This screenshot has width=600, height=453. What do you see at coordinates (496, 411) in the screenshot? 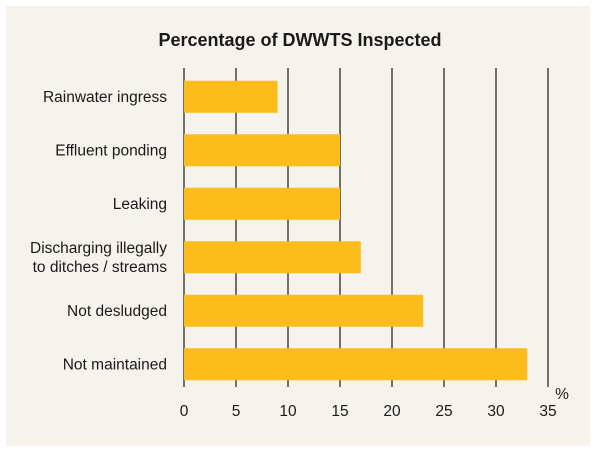
I see `x-tick-label-30: 30` at bounding box center [496, 411].